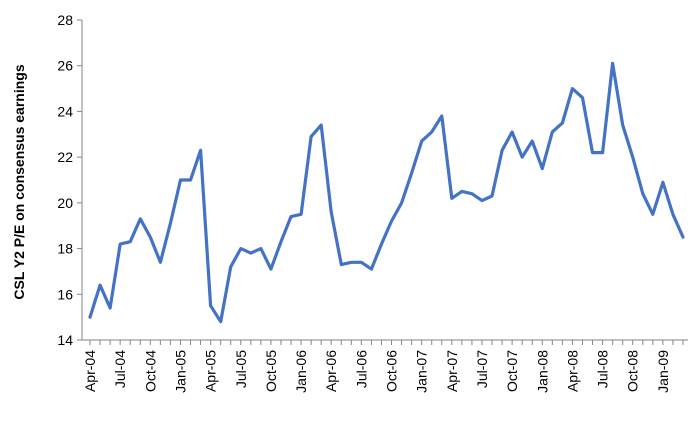  I want to click on x-tick-label: Oct-05, so click(271, 371).